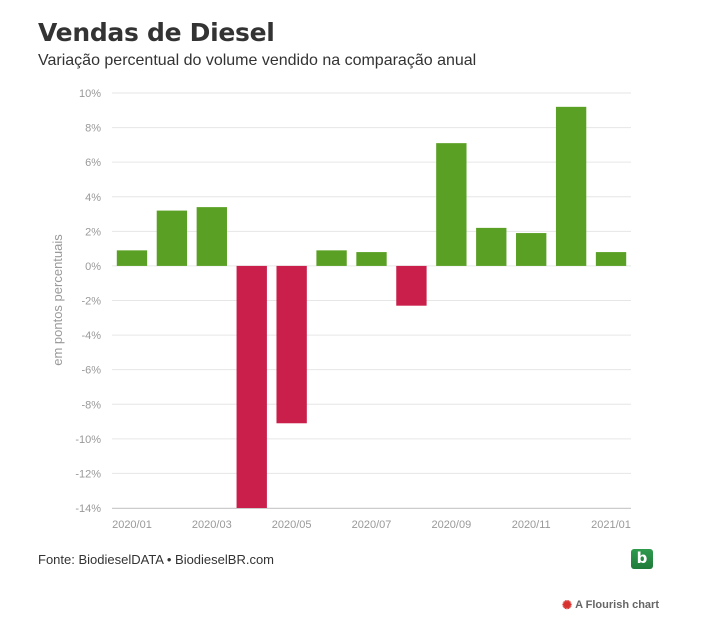 The image size is (717, 621). What do you see at coordinates (617, 605) in the screenshot?
I see `flourish-credit-label: A Flourish chart` at bounding box center [617, 605].